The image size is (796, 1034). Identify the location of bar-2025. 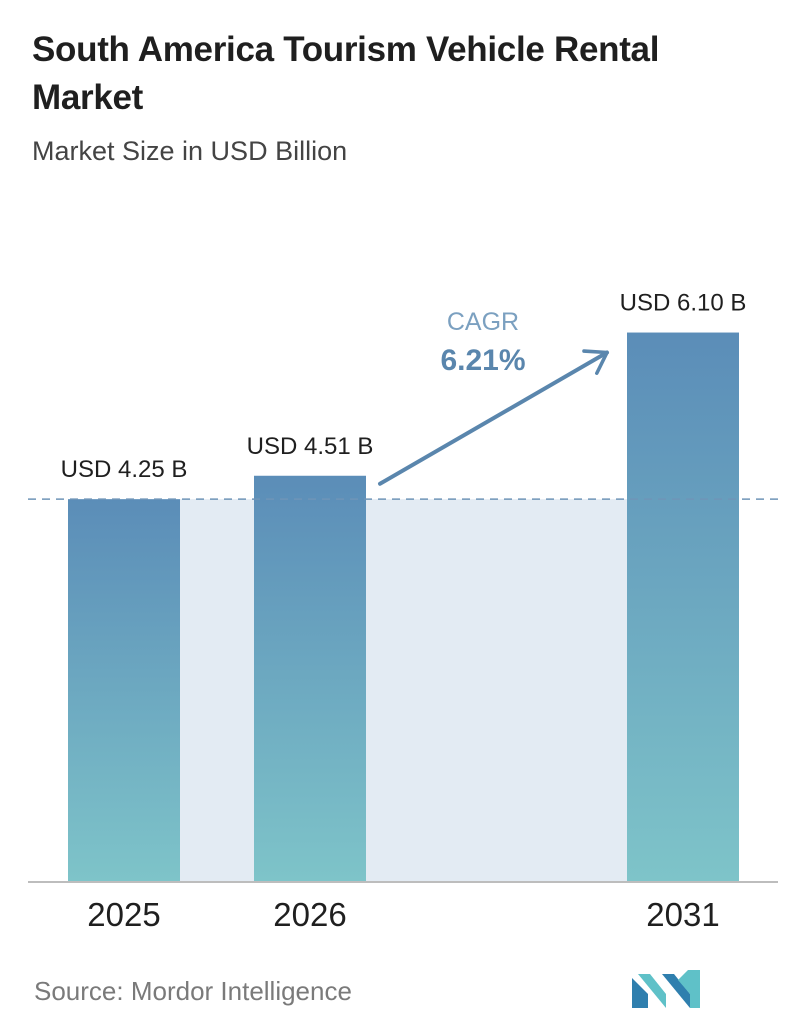
(124, 690).